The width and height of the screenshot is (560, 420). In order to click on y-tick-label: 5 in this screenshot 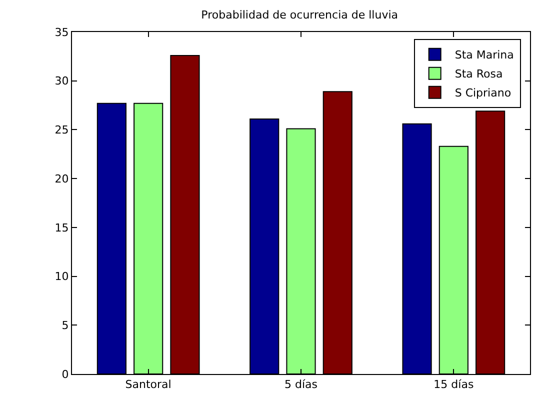, I will do `click(65, 325)`.